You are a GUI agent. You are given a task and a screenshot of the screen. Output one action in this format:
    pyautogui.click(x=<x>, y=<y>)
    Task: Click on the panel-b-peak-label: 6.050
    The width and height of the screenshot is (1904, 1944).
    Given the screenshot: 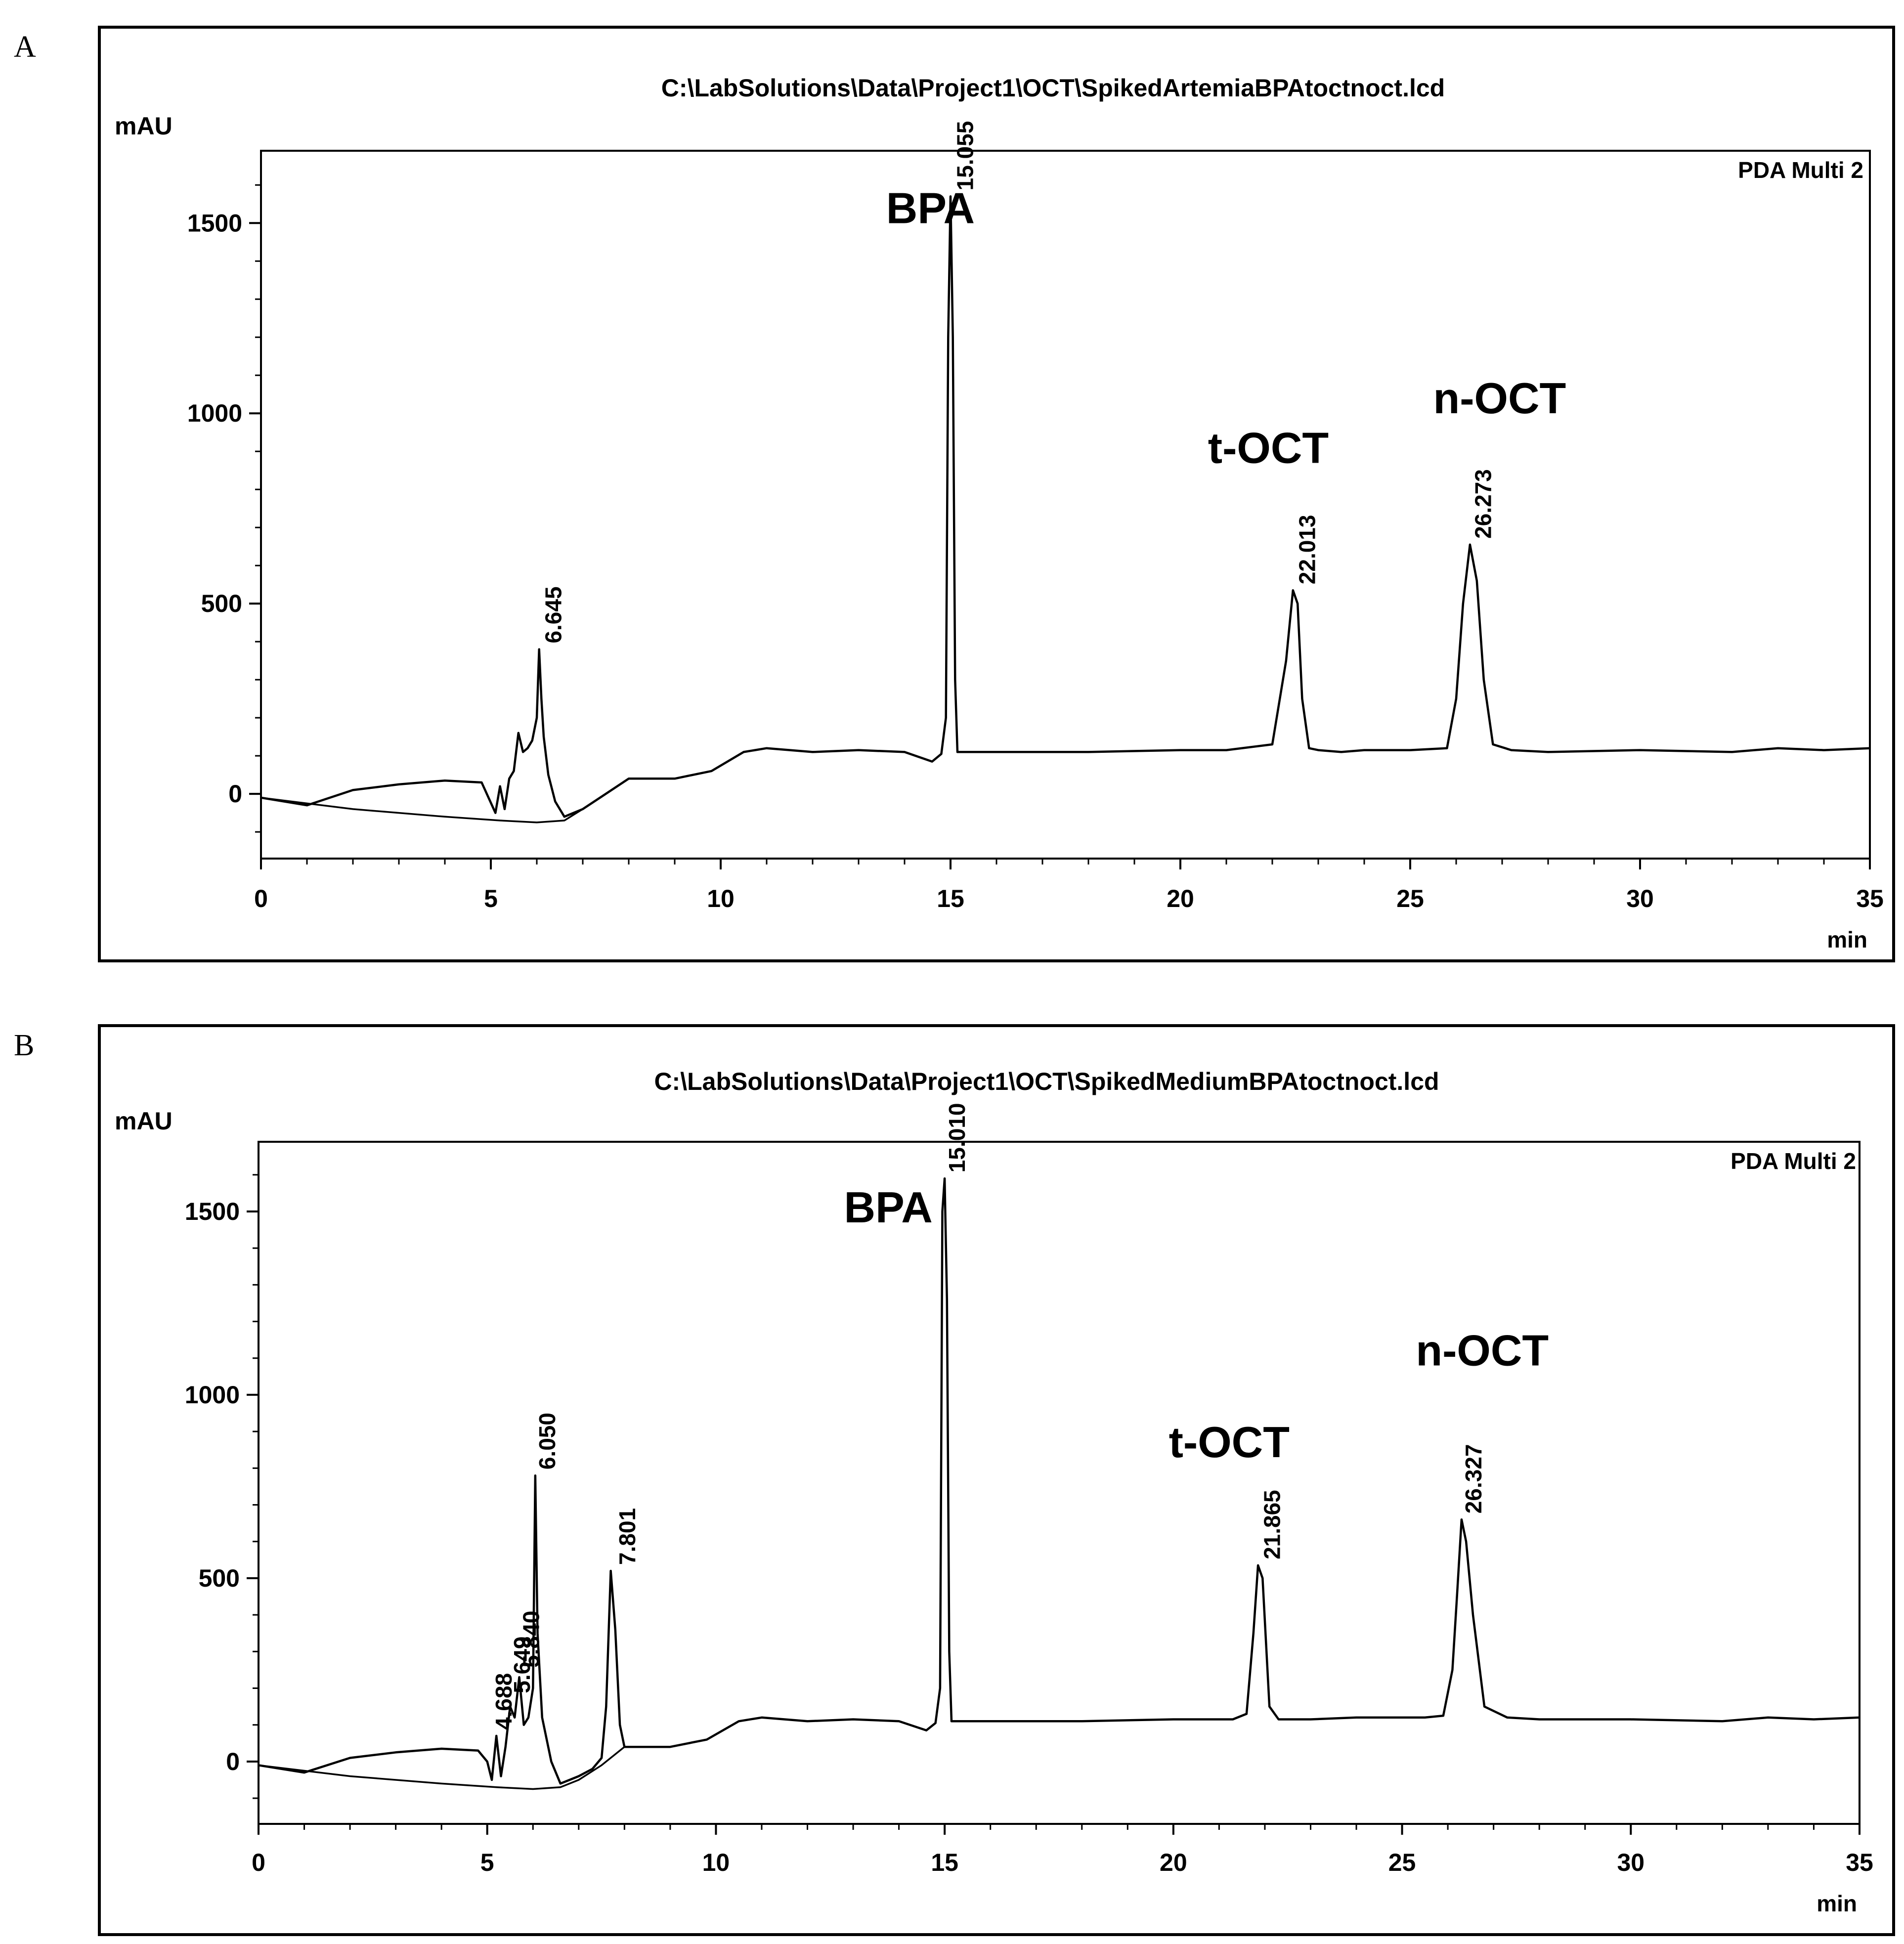 What is the action you would take?
    pyautogui.click(x=547, y=1441)
    